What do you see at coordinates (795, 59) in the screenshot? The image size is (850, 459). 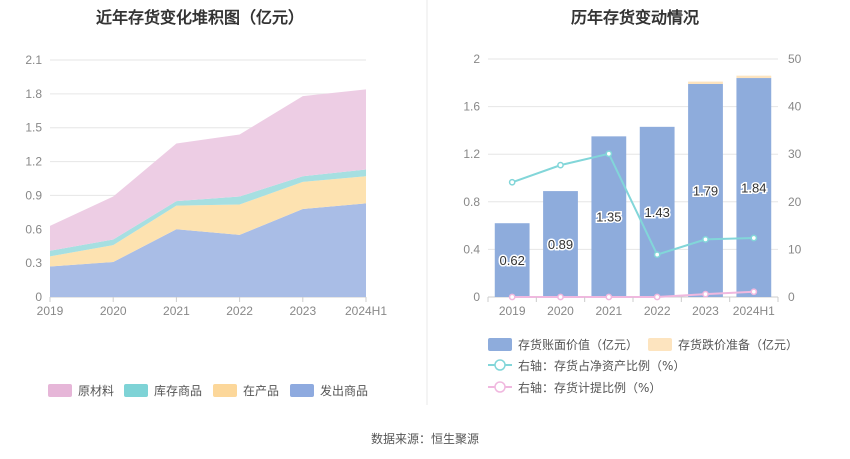 I see `chart2-y2-tick-label: 50` at bounding box center [795, 59].